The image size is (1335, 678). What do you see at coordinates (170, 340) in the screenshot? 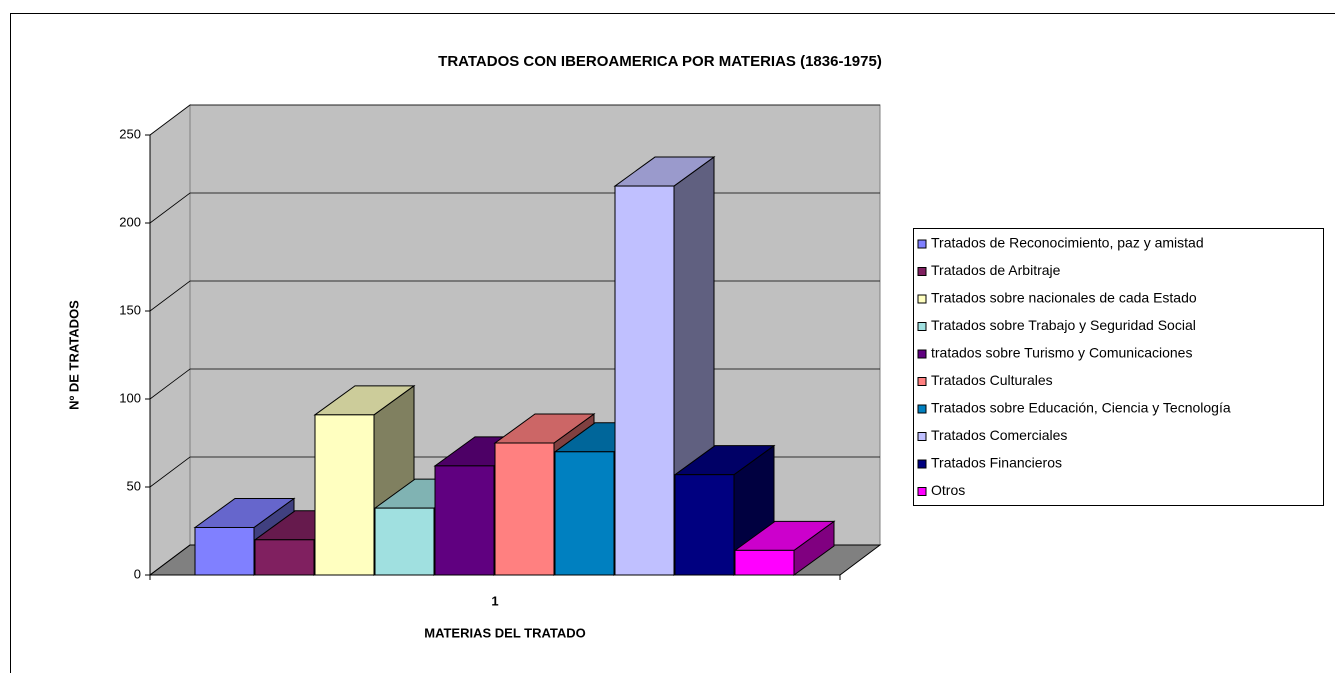
I see `side-wall` at bounding box center [170, 340].